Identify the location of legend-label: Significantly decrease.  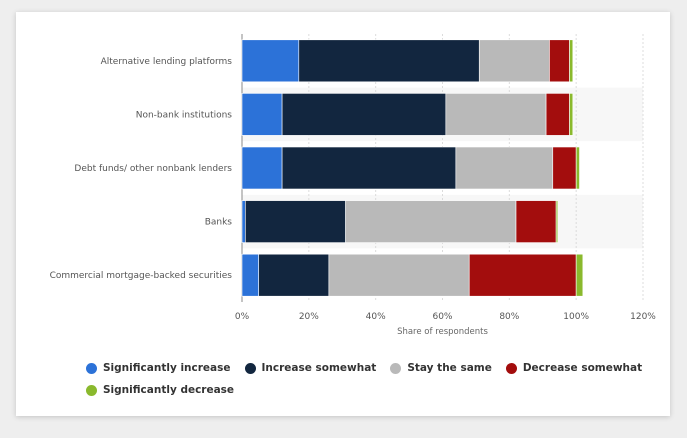
(169, 390).